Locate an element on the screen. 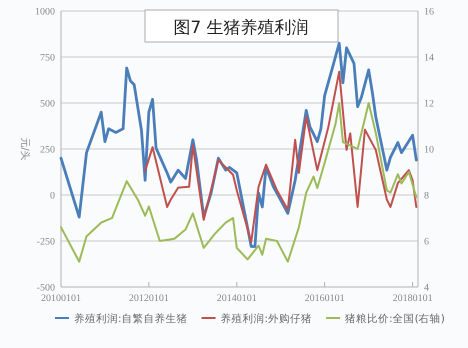 This screenshot has height=348, width=468. y-axis-title: 元/头 is located at coordinates (25, 149).